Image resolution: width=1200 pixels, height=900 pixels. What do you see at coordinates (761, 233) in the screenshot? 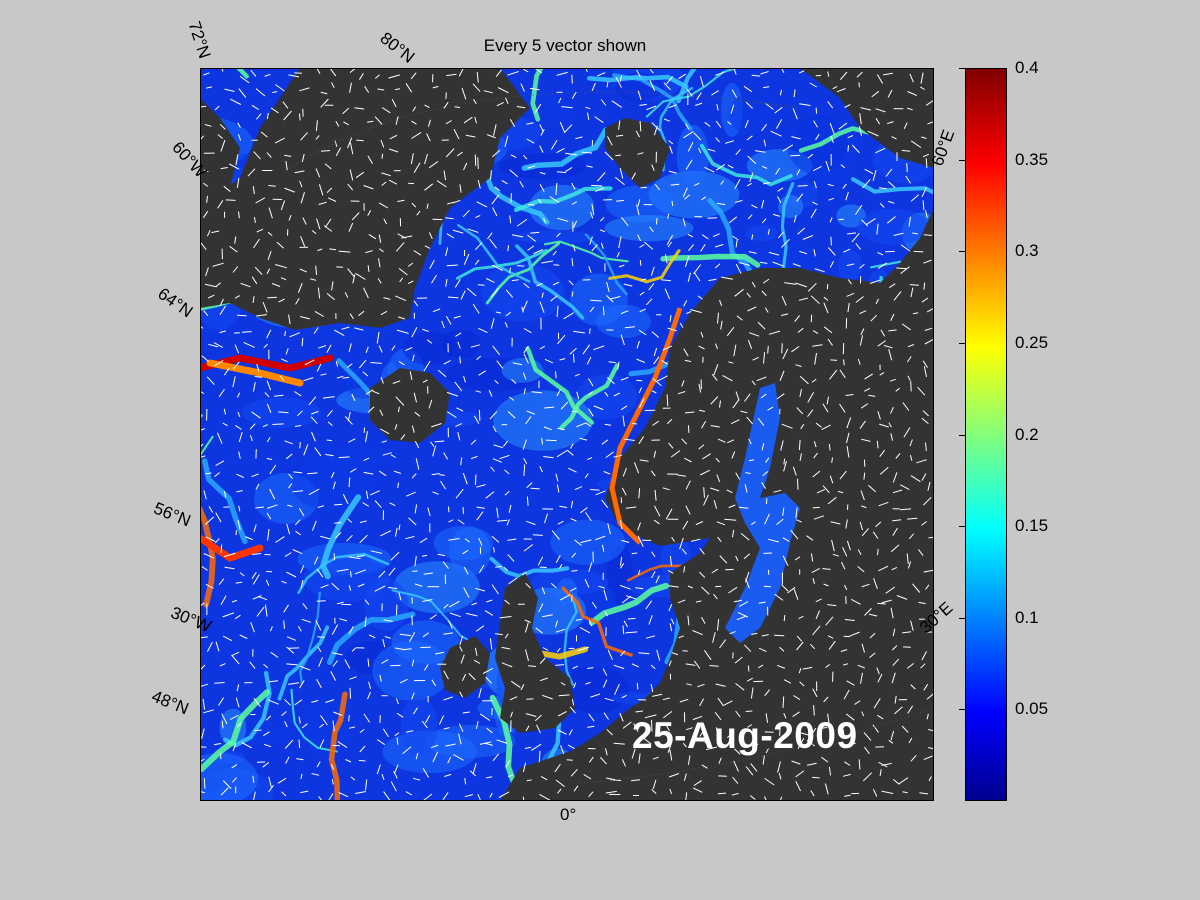
I see `ocean-patch` at bounding box center [761, 233].